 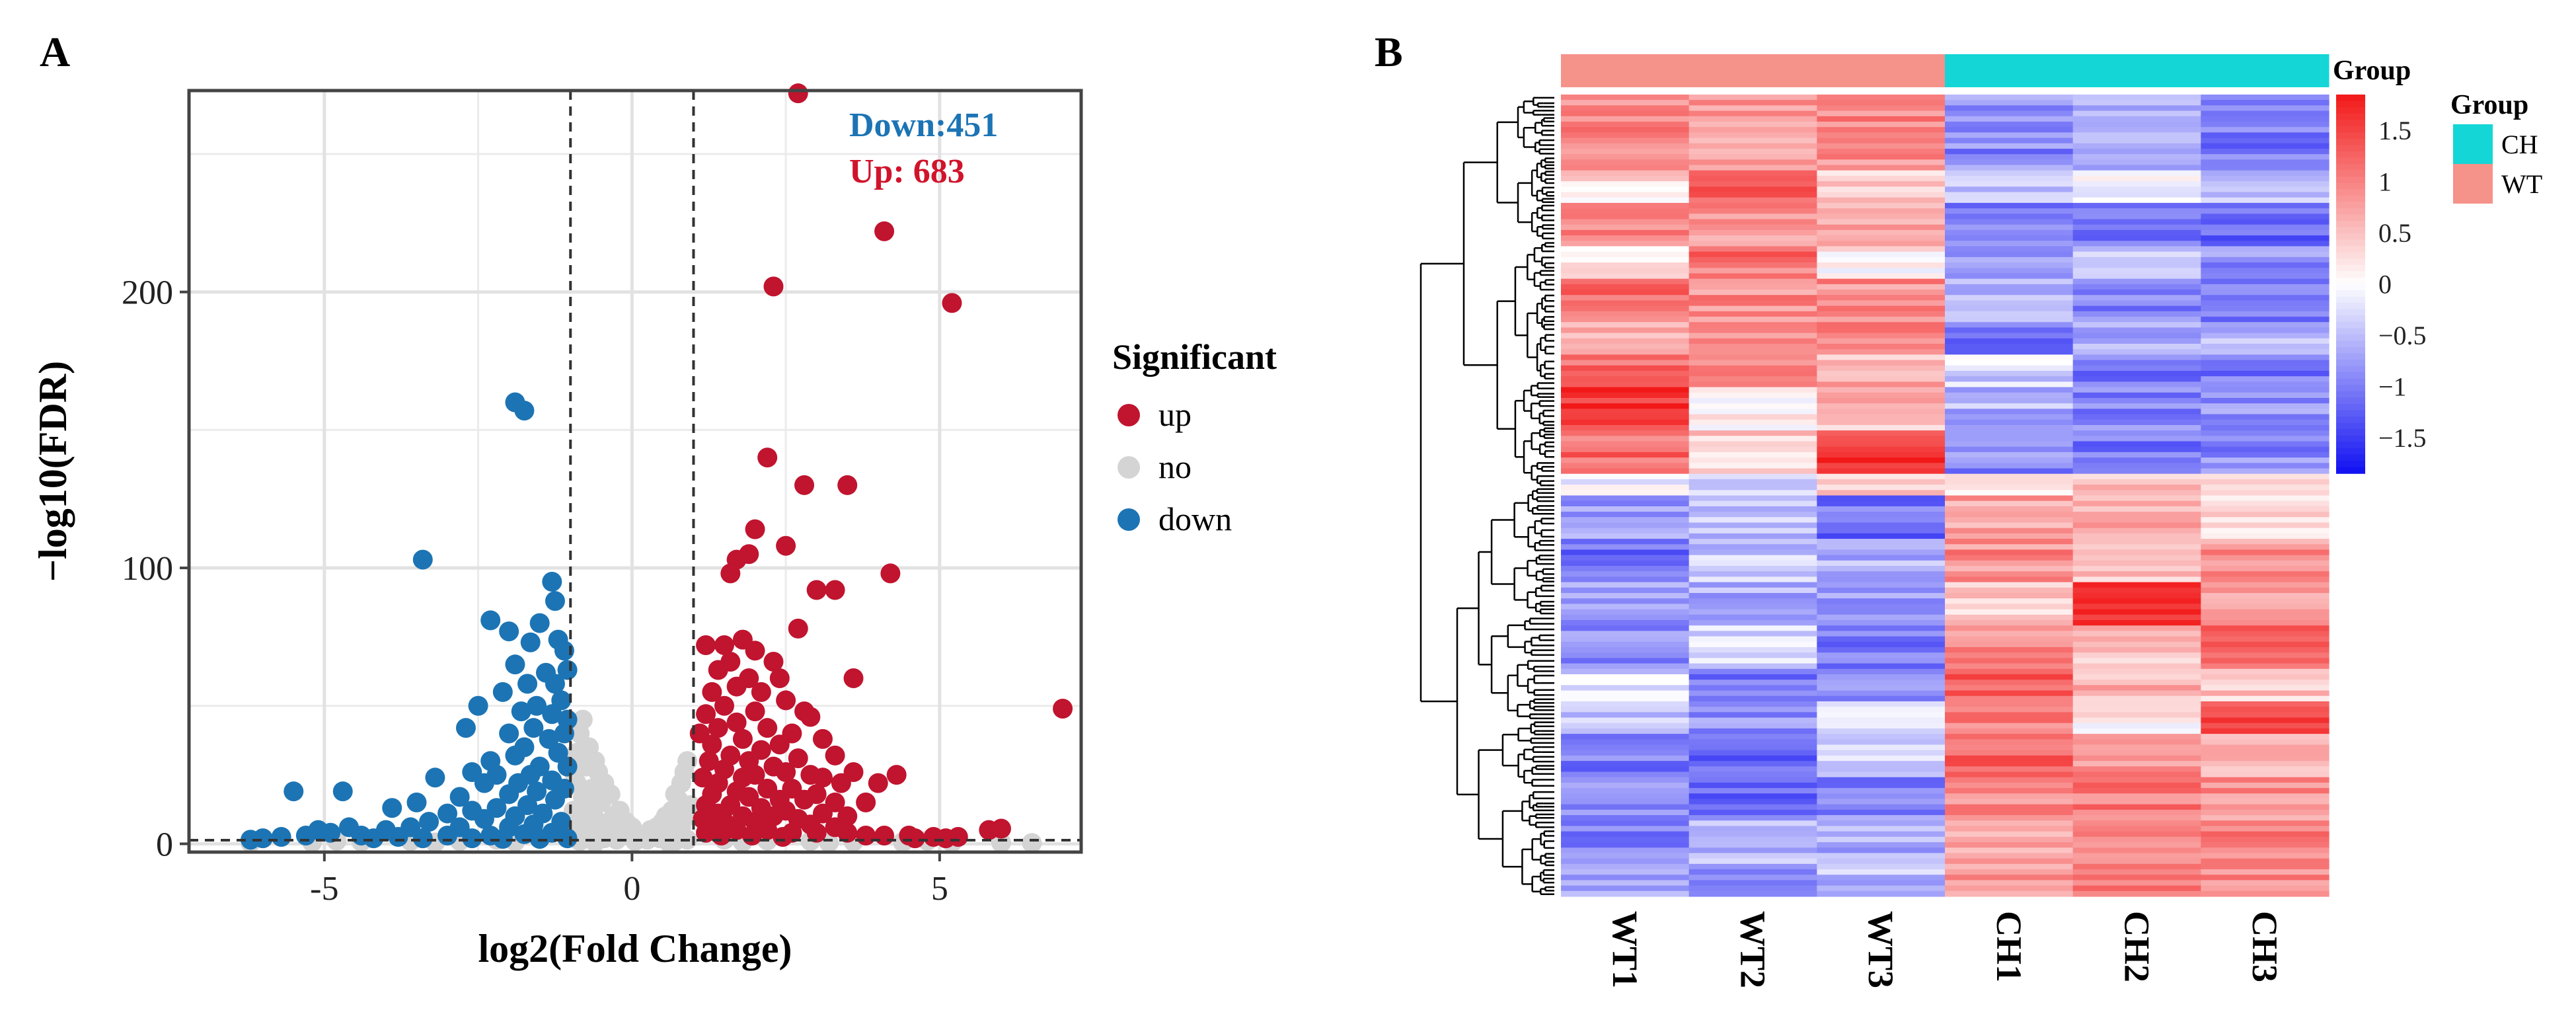 What do you see at coordinates (1945, 949) in the screenshot?
I see `heatmap-column-labels: WT1 WT2 WT3 CH1 CH2 CH3` at bounding box center [1945, 949].